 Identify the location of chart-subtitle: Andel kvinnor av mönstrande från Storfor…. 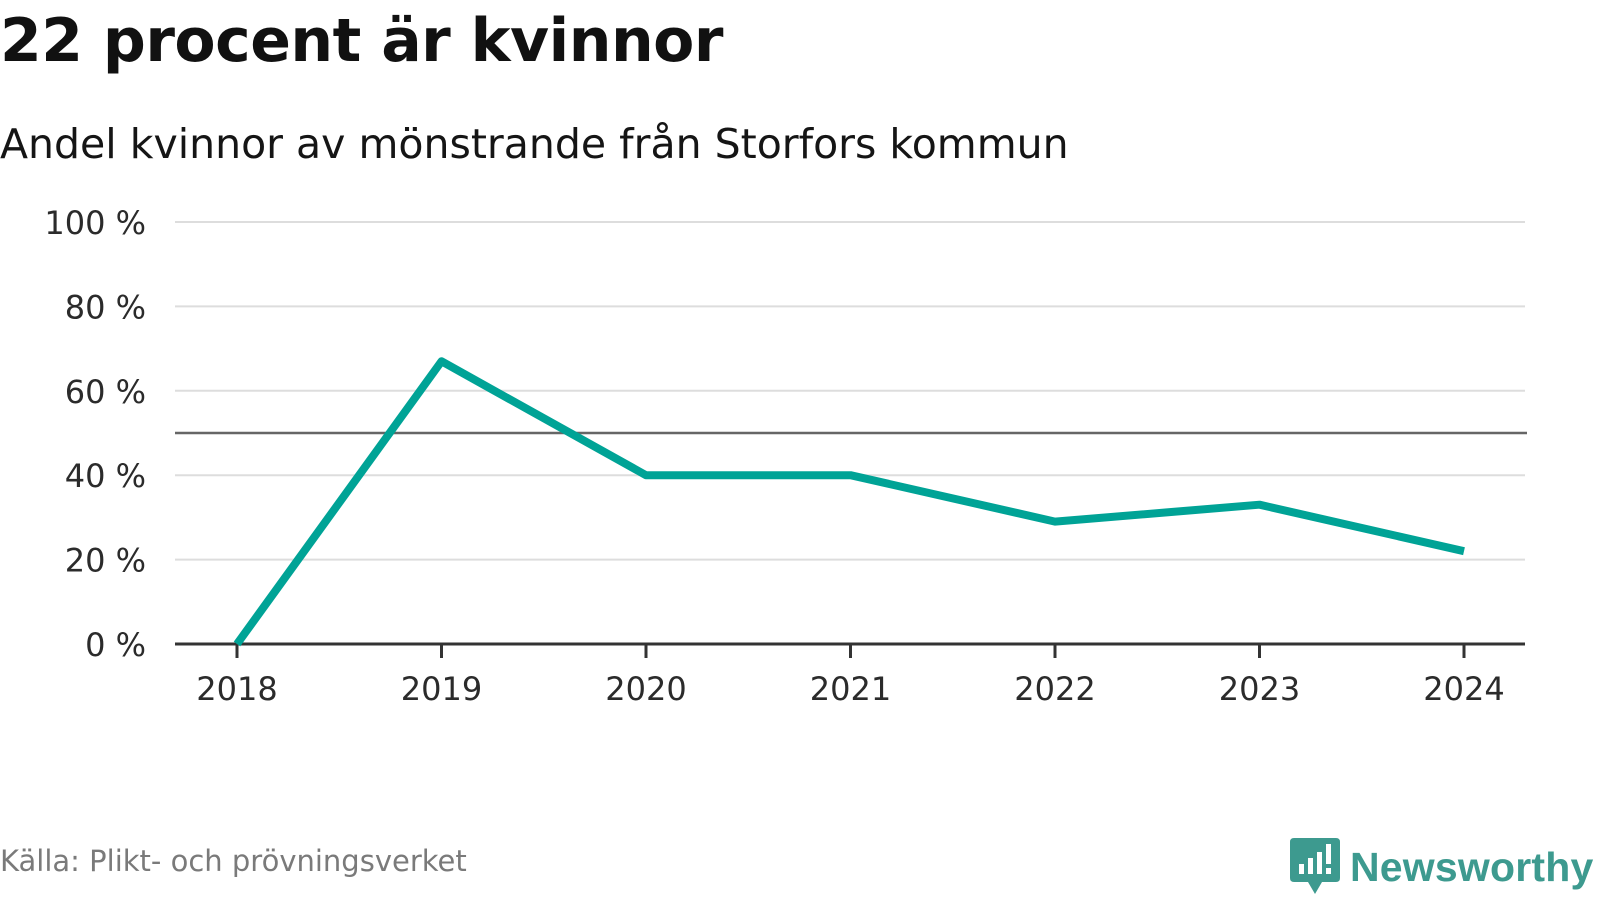
(534, 144).